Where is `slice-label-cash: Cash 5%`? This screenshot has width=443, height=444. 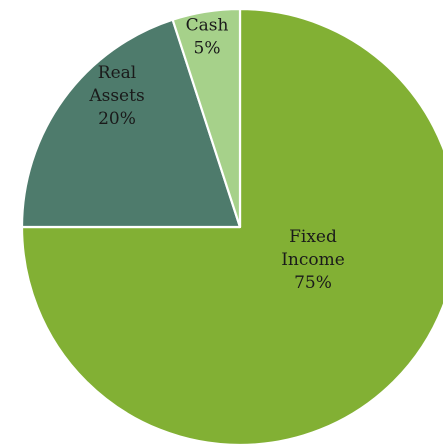
slice-label-cash: Cash 5% is located at coordinates (207, 37).